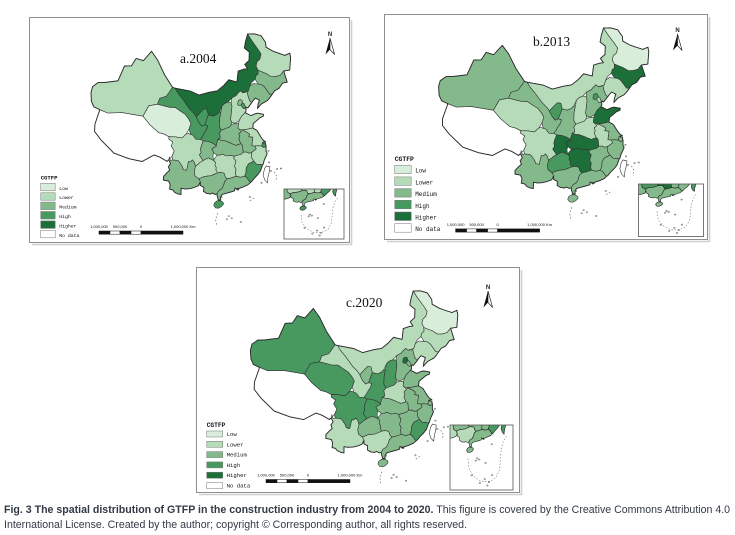  Describe the element at coordinates (364, 302) in the screenshot. I see `svg-text: c.2020` at that location.